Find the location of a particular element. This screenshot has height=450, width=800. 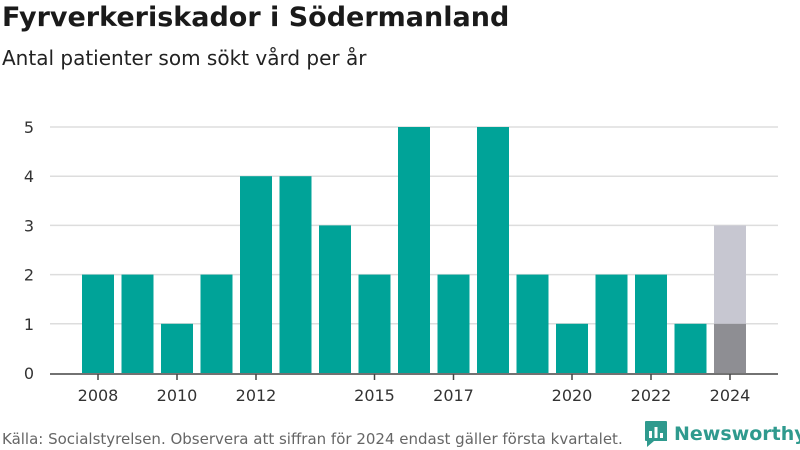

chart-subtitle: Antal patienter som sökt vård per år is located at coordinates (184, 58).